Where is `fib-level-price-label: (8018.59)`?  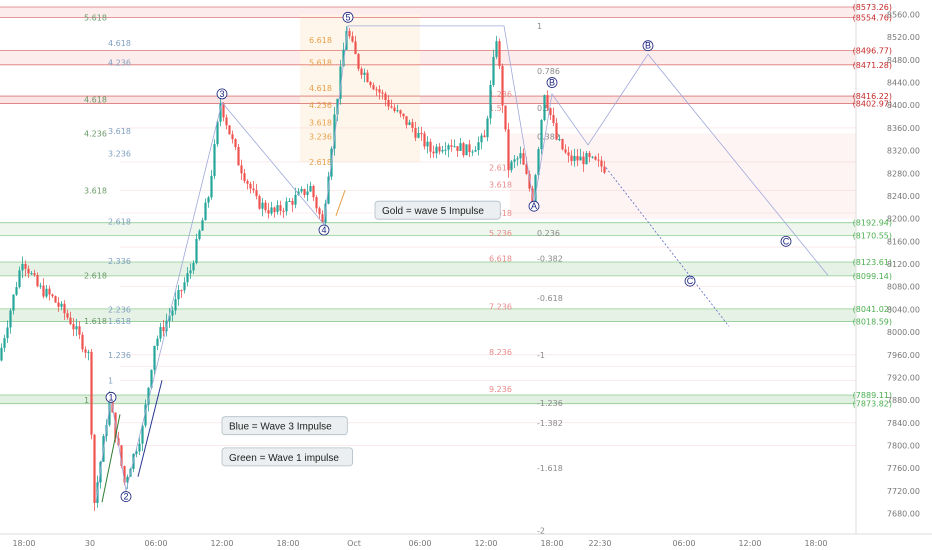 fib-level-price-label: (8018.59) is located at coordinates (872, 322).